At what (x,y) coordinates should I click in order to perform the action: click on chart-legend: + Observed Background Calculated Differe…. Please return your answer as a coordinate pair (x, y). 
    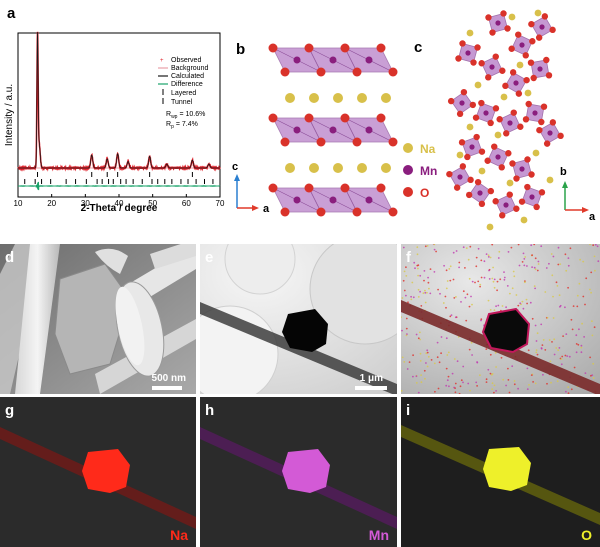
    Looking at the image, I should click on (183, 93).